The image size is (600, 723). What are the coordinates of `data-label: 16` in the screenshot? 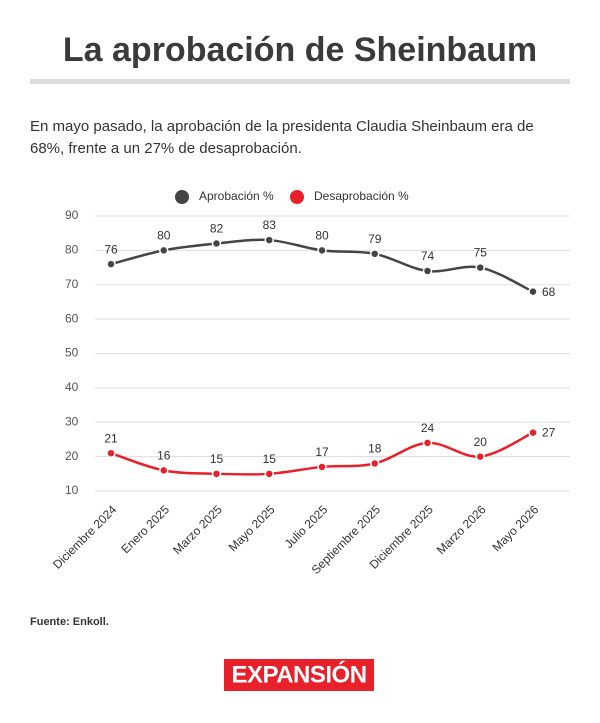 It's located at (164, 456).